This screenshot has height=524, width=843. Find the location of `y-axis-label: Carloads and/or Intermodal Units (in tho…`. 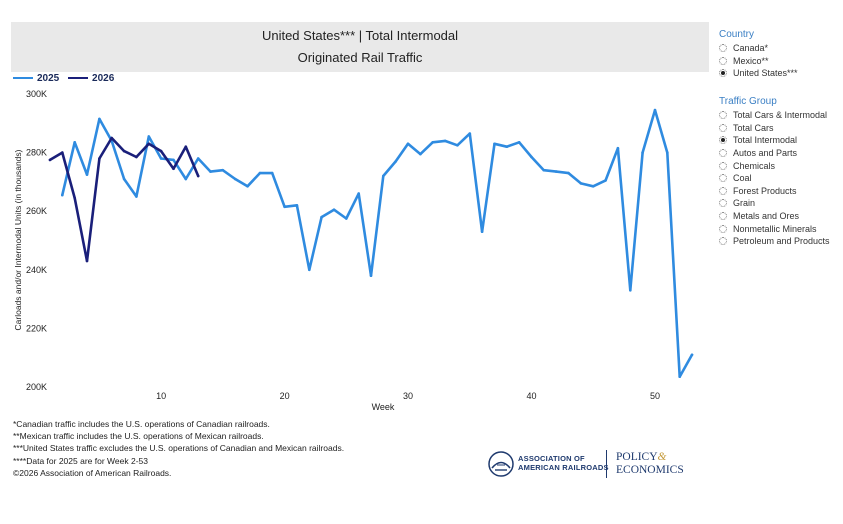

y-axis-label: Carloads and/or Intermodal Units (in tho… is located at coordinates (18, 239).